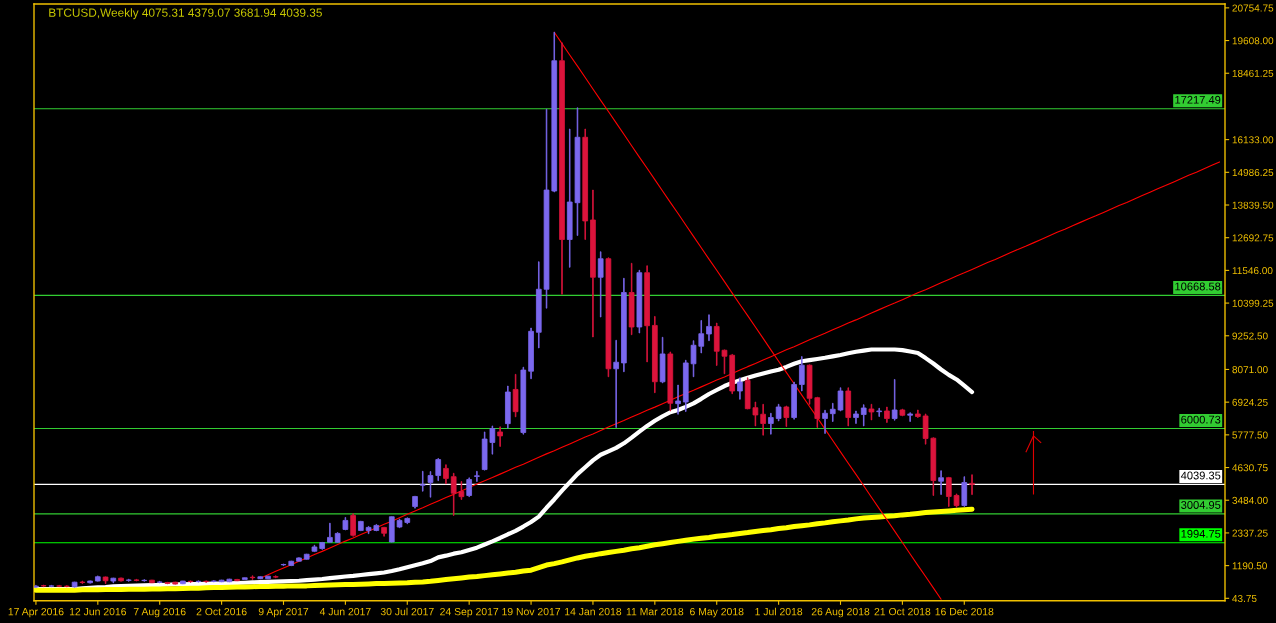  Describe the element at coordinates (1250, 500) in the screenshot. I see `y-tick-label: 3484.00` at that location.